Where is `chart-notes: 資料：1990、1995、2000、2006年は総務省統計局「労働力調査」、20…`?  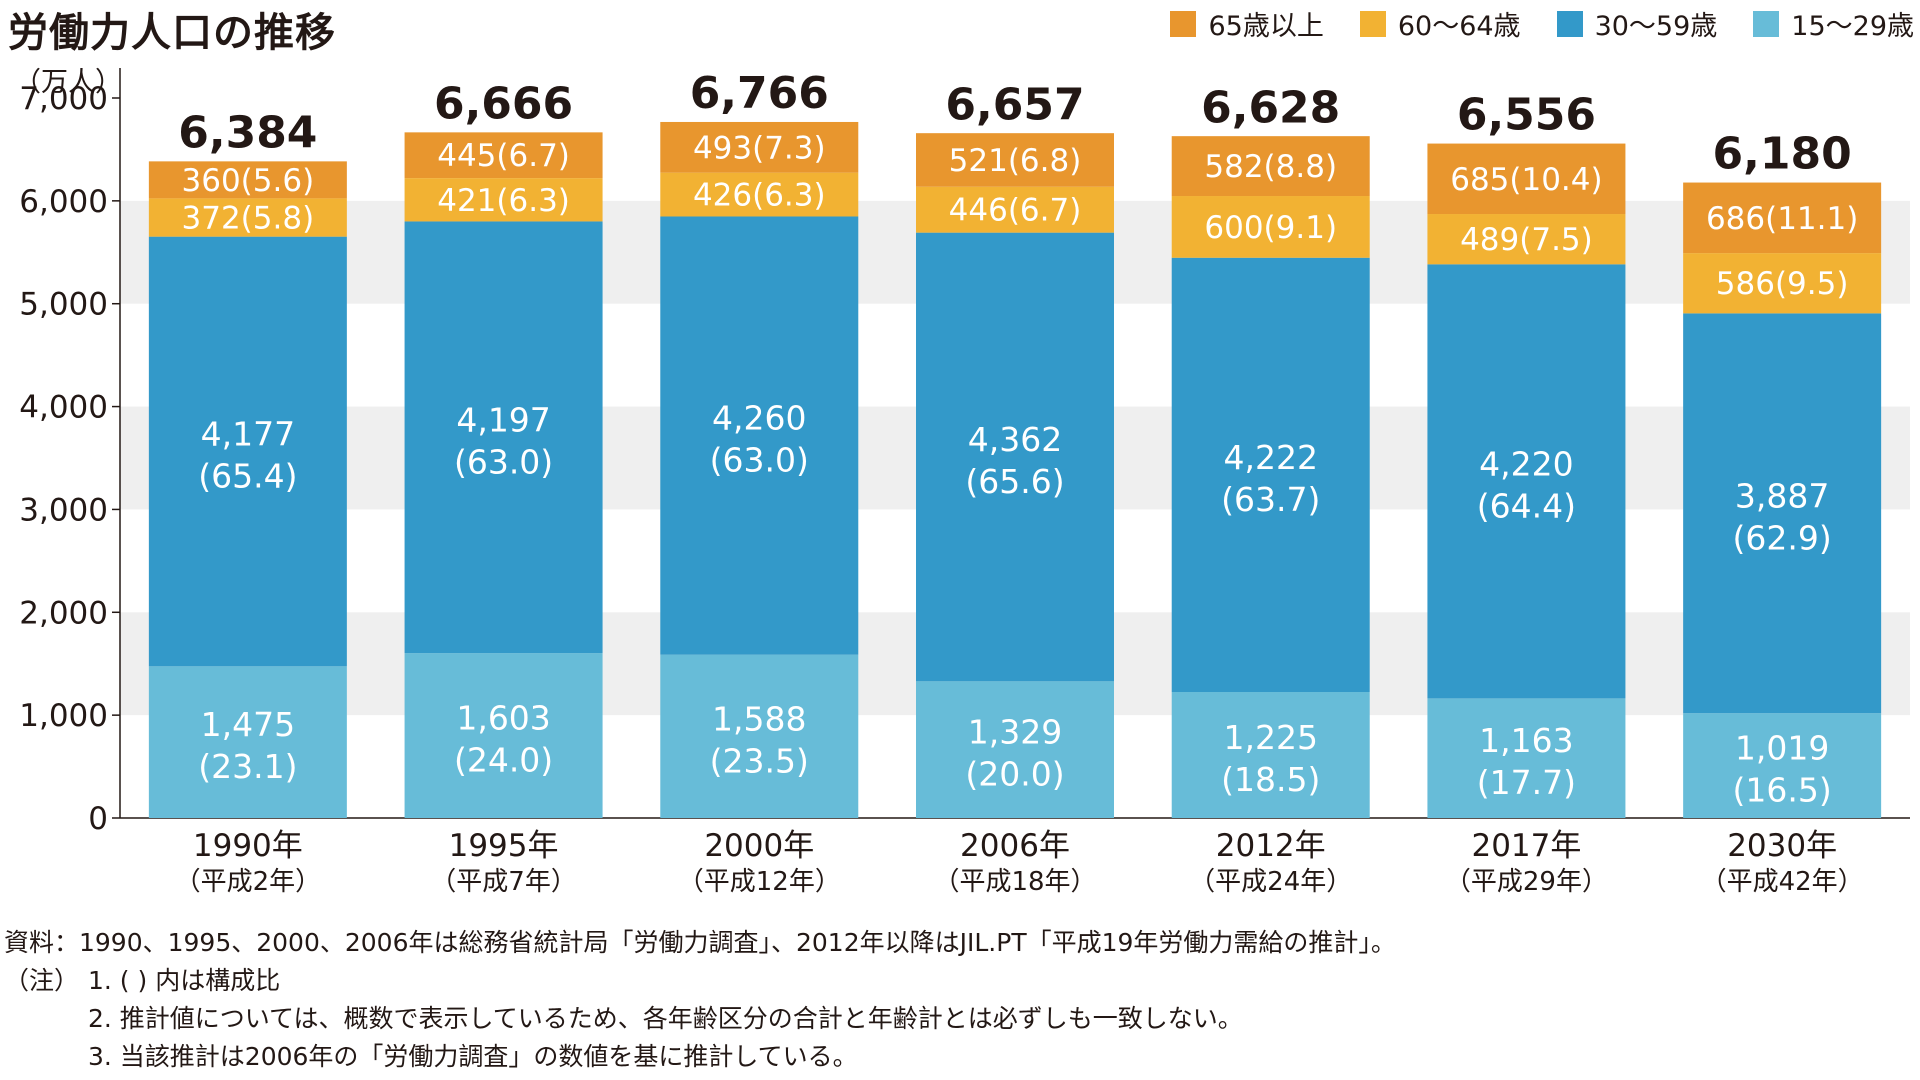
chart-notes: 資料：1990、1995、2000、2006年は総務省統計局「労働力調査」、20… is located at coordinates (959, 1000).